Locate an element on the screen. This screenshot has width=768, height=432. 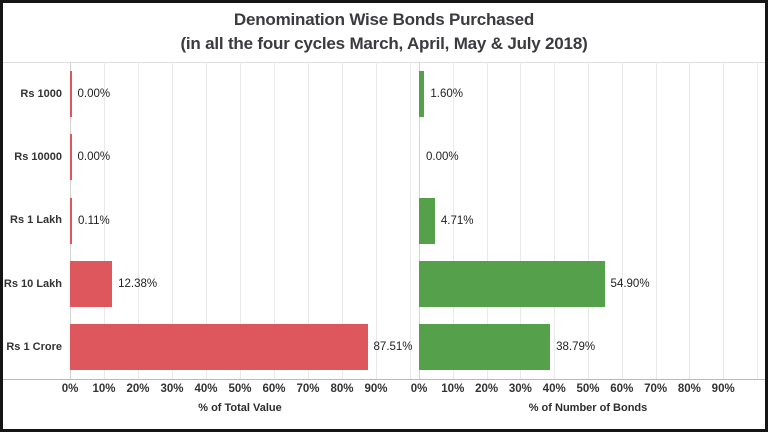
value-label-rs-1000: 0.00% is located at coordinates (94, 93).